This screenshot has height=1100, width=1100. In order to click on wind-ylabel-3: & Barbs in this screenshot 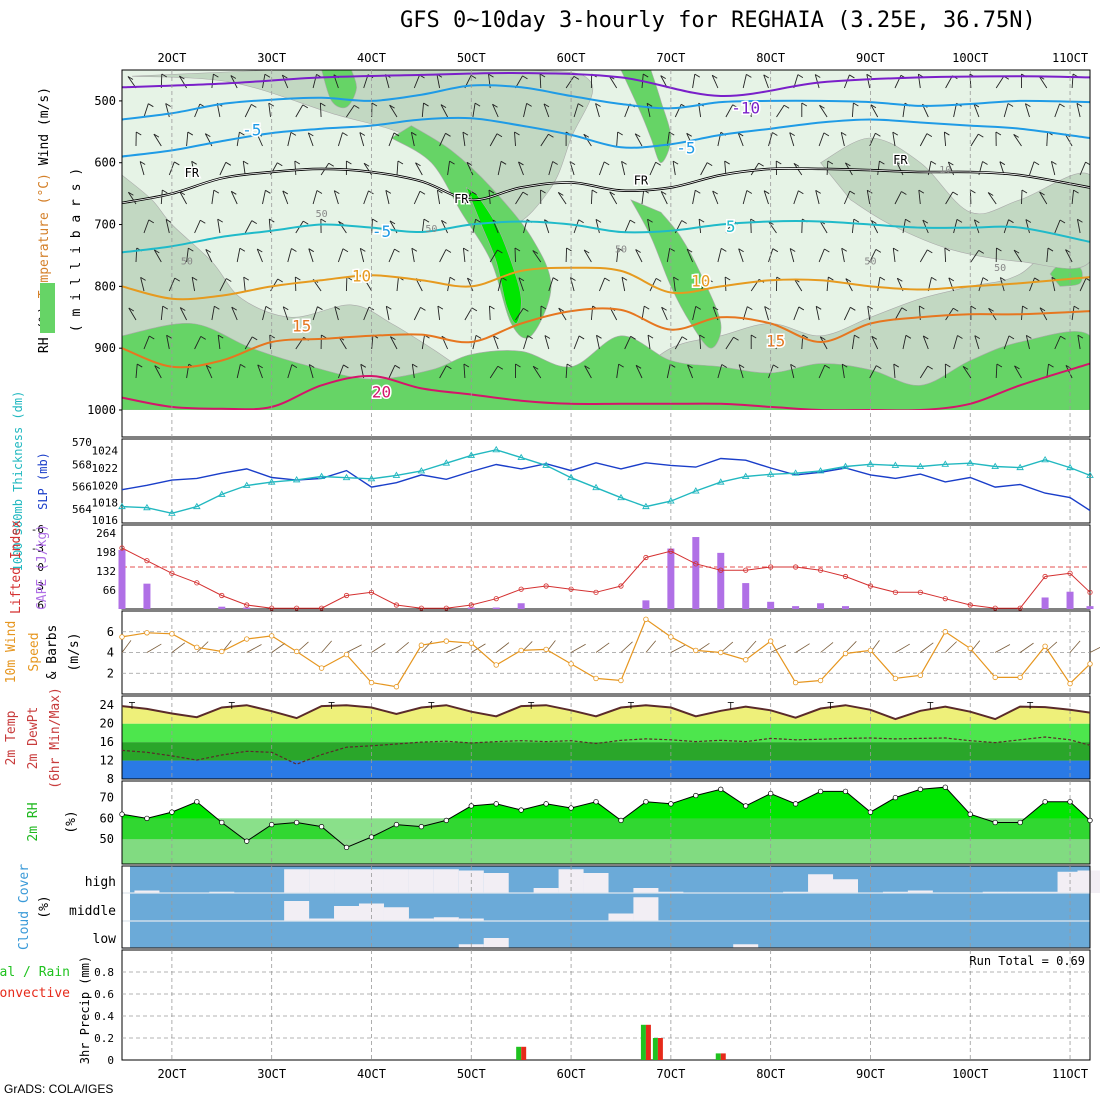, I will do `click(52, 652)`.